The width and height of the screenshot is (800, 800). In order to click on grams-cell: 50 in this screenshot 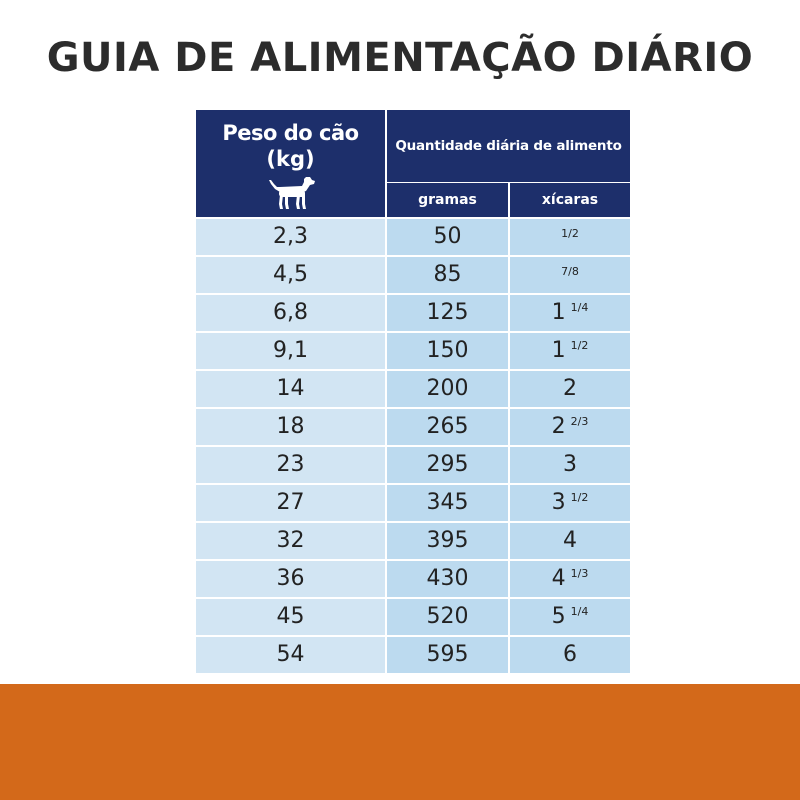, I will do `click(447, 237)`.